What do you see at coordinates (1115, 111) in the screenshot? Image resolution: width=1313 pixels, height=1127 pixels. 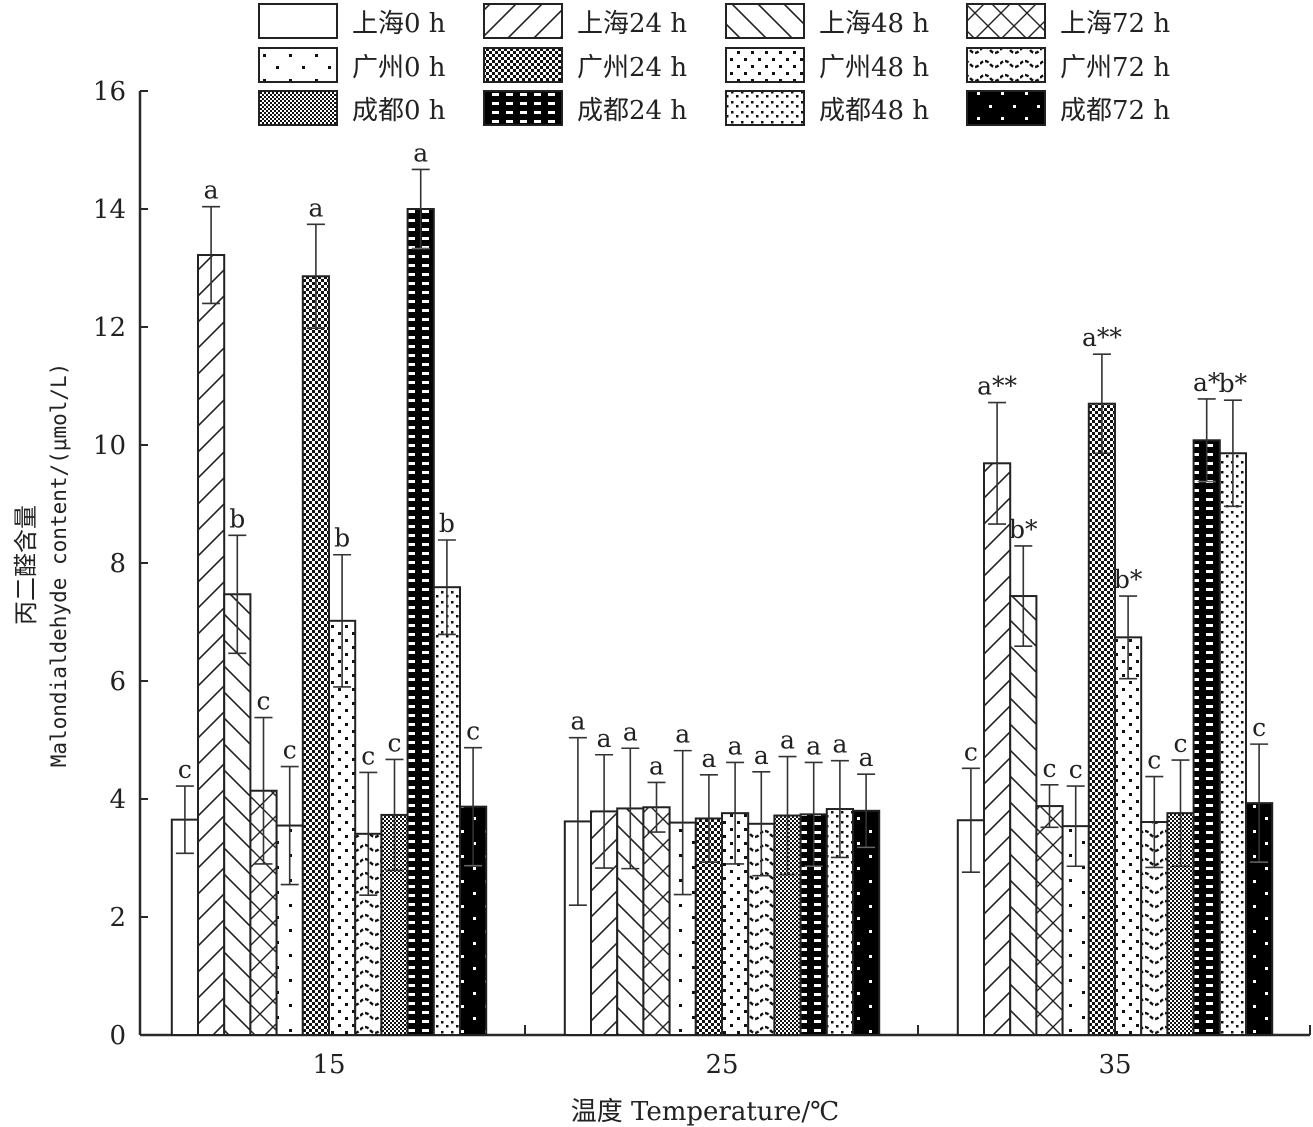 I see `legend-label: 成都72 h` at bounding box center [1115, 111].